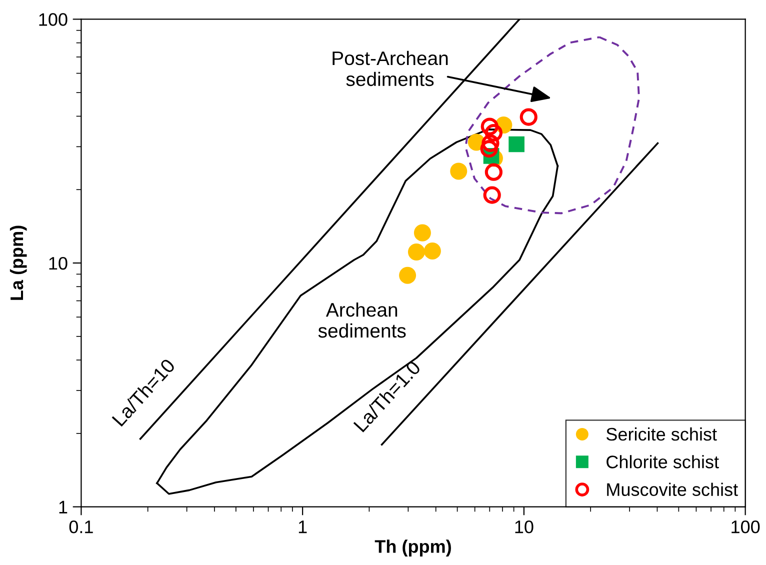 This screenshot has width=766, height=565. Describe the element at coordinates (63, 507) in the screenshot. I see `y-tick-label: 1` at that location.